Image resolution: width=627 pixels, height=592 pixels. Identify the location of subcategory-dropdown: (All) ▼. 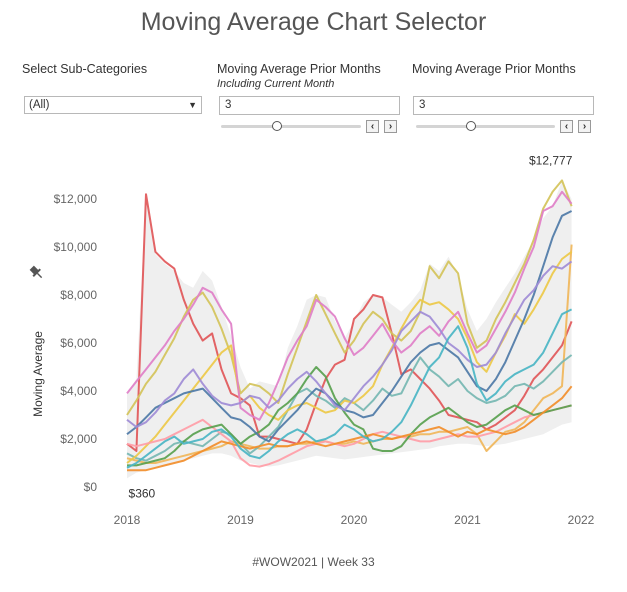
(113, 105).